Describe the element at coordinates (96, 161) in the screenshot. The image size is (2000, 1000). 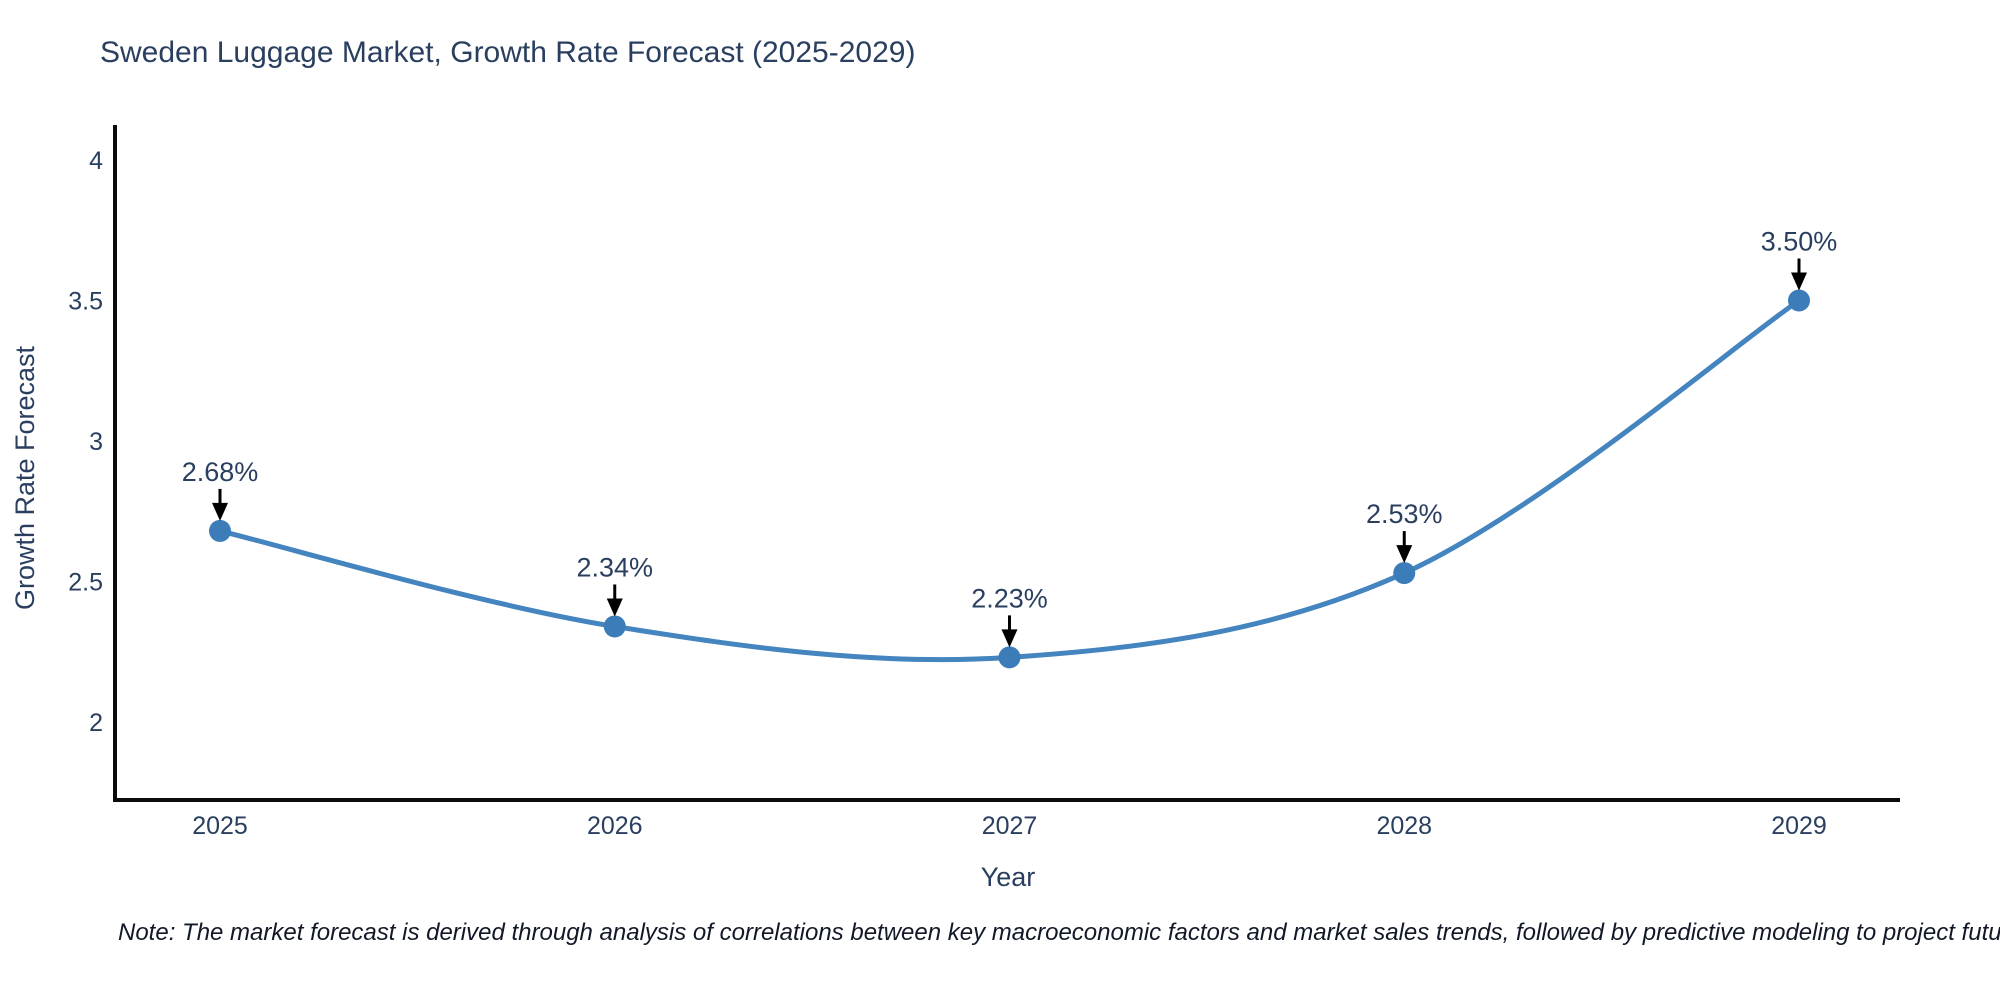
I see `y-tick-label: 4` at that location.